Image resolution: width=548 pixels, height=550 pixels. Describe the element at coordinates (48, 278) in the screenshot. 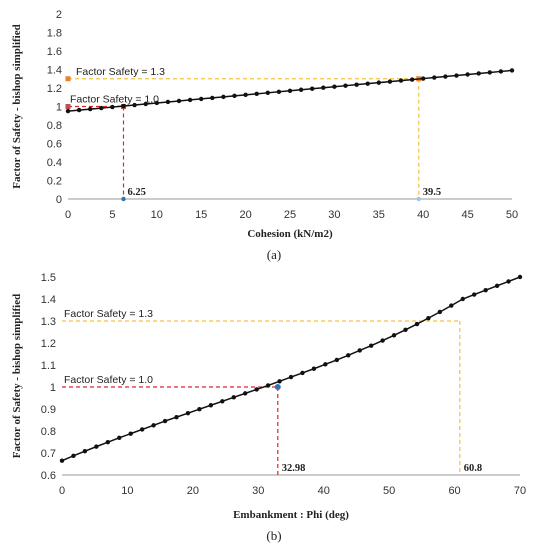

I see `y-tick-label: 1.5` at that location.